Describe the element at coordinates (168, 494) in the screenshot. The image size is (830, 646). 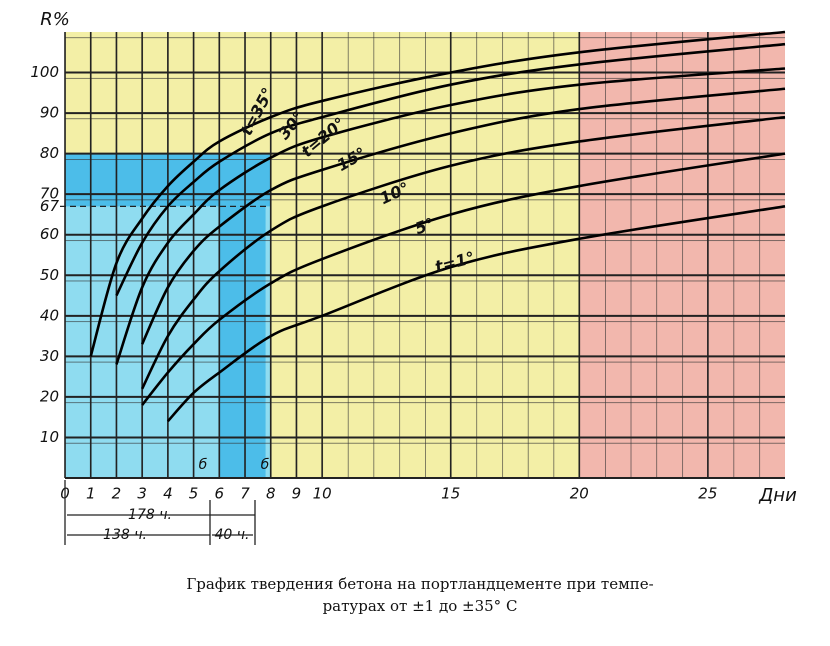
I see `x-tick-label: 4` at that location.